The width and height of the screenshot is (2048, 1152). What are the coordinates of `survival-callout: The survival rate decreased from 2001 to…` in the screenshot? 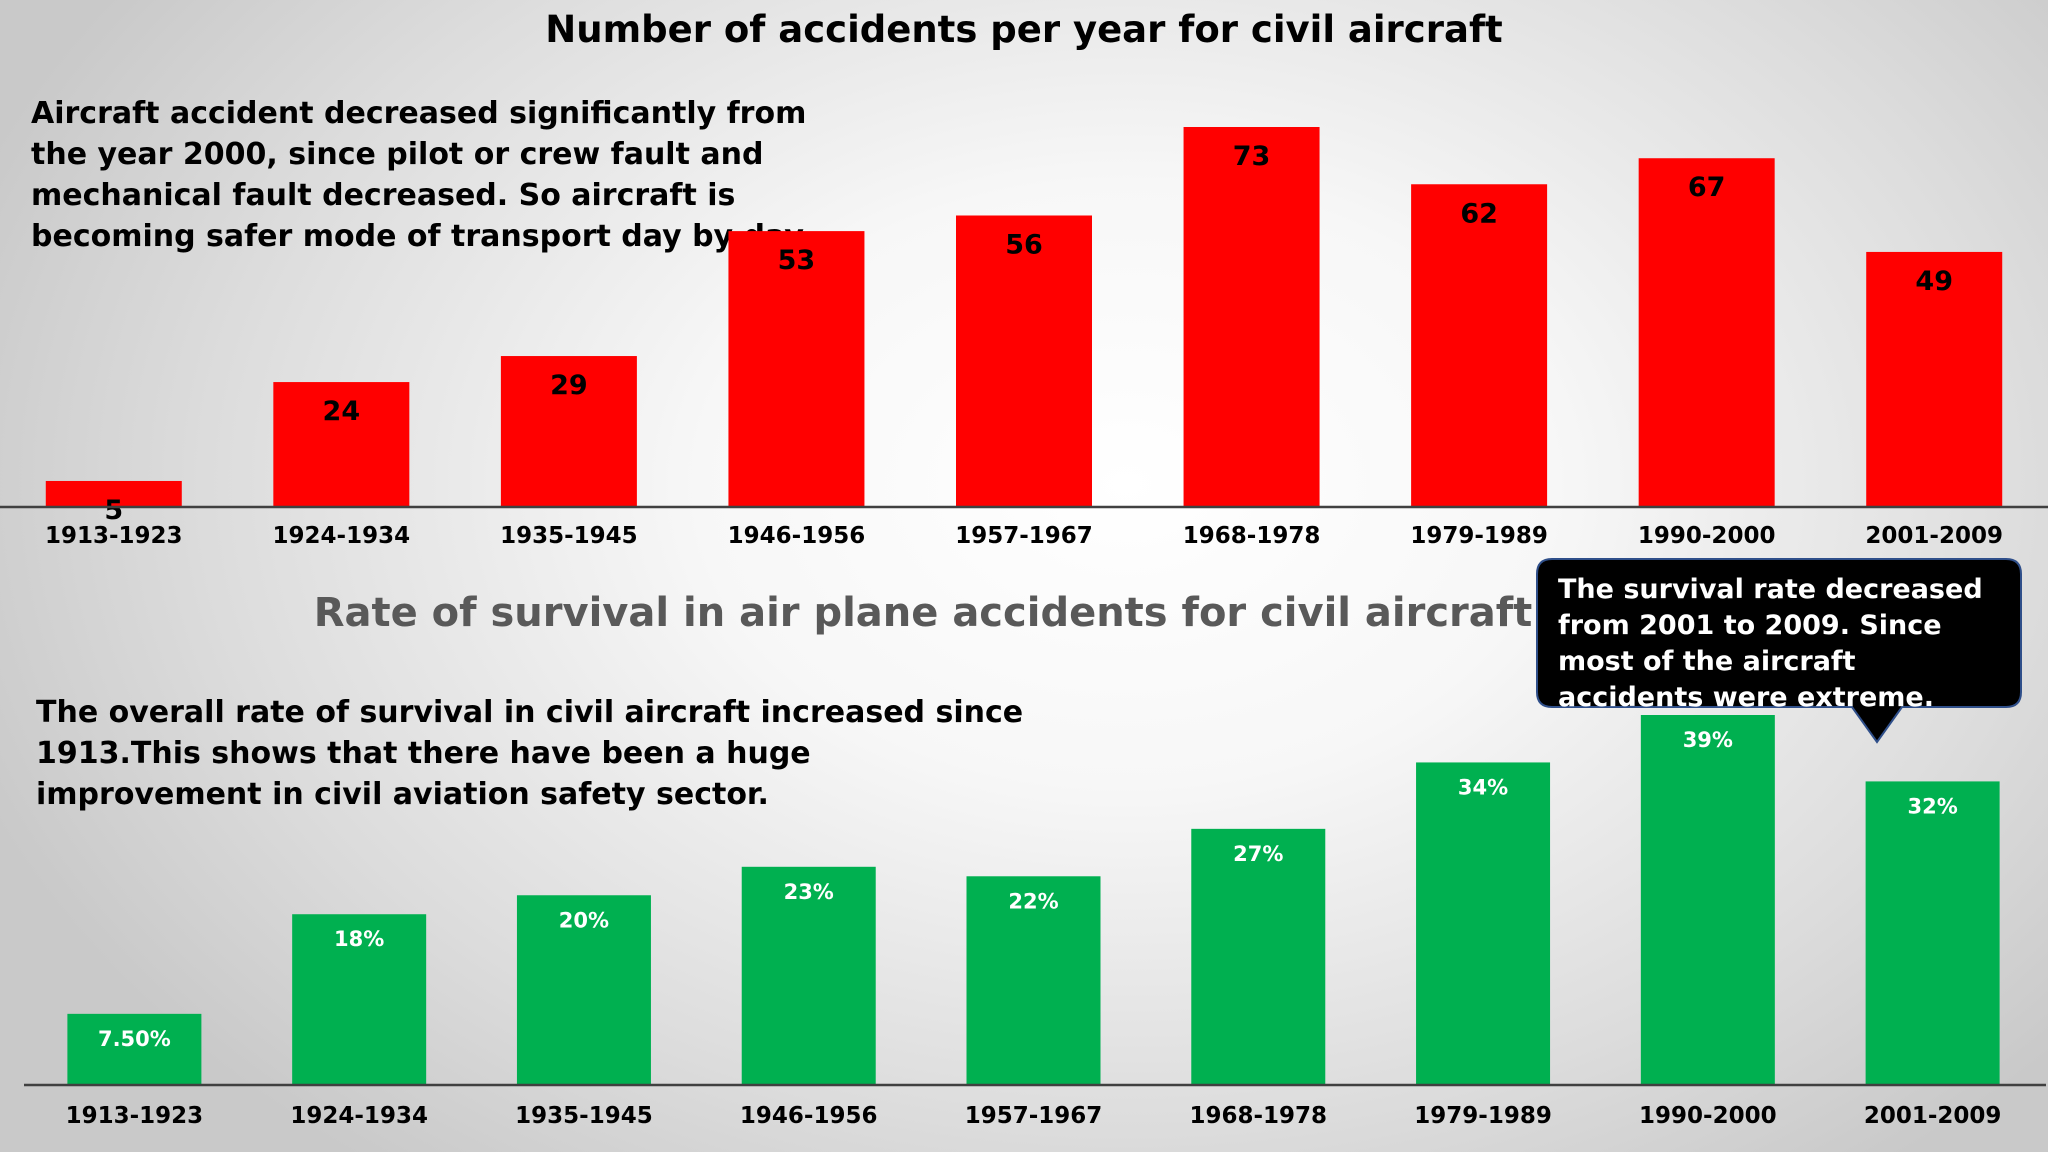 It's located at (1779, 651).